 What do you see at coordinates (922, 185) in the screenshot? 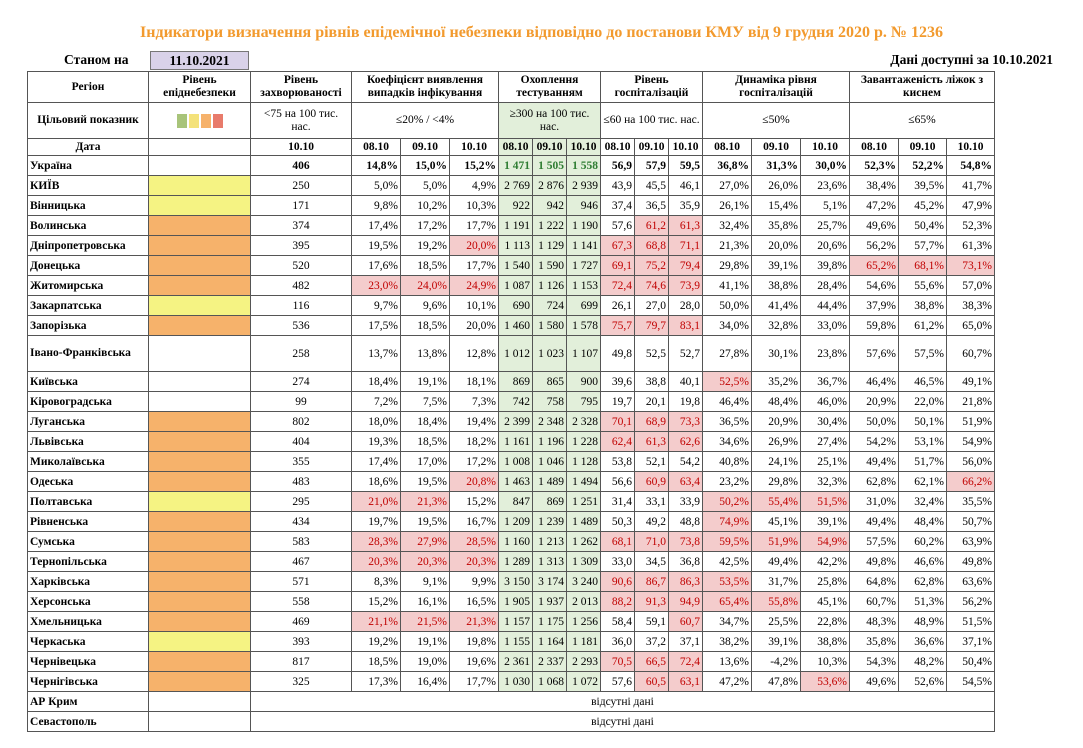
I see `value-cell: 39,5%` at bounding box center [922, 185].